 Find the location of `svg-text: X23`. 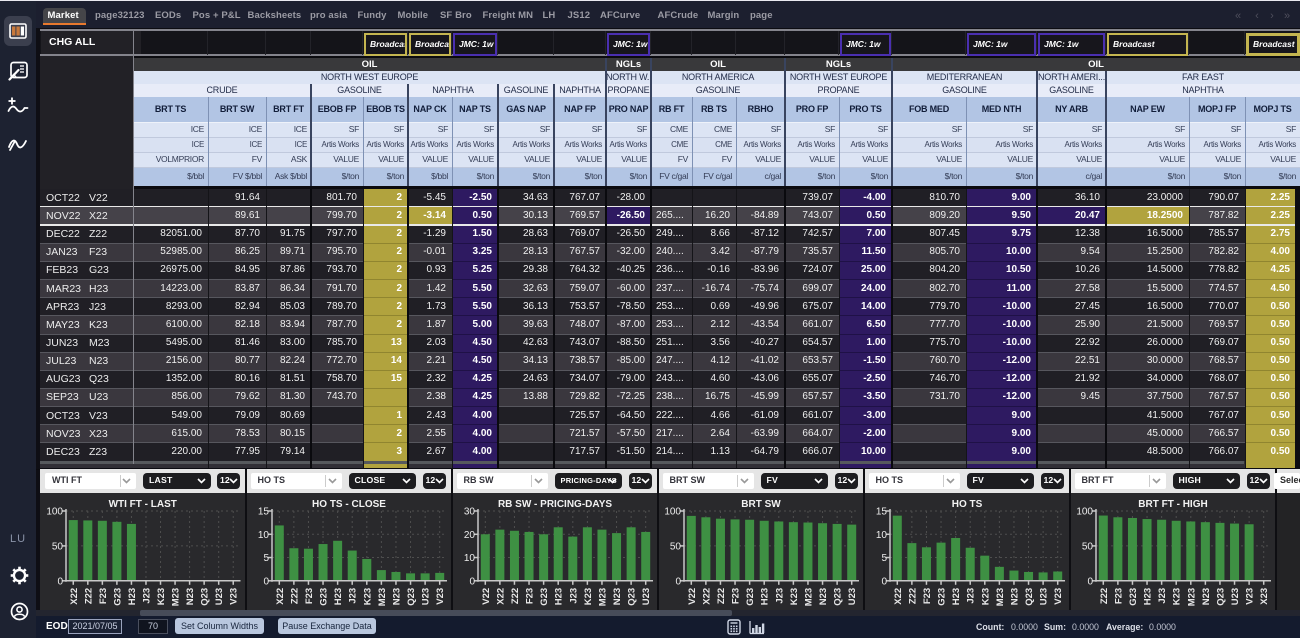

svg-text: X23 is located at coordinates (1264, 595).